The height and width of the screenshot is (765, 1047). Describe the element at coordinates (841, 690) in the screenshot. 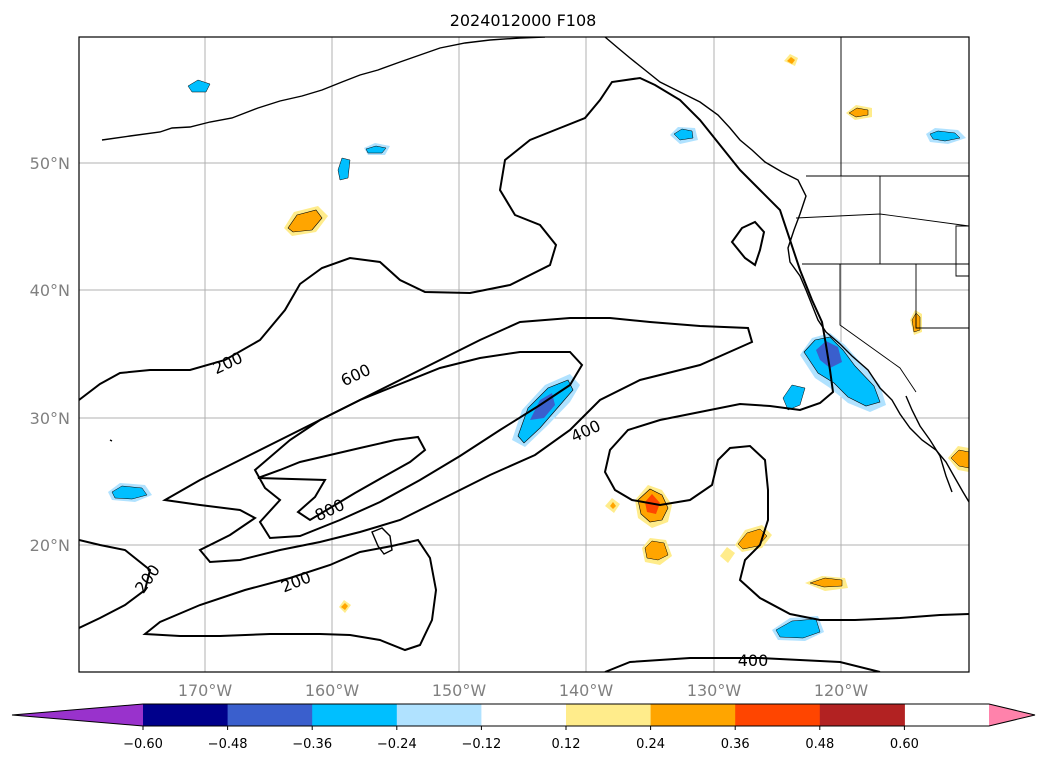

I see `lon-label-120: 120°W` at that location.